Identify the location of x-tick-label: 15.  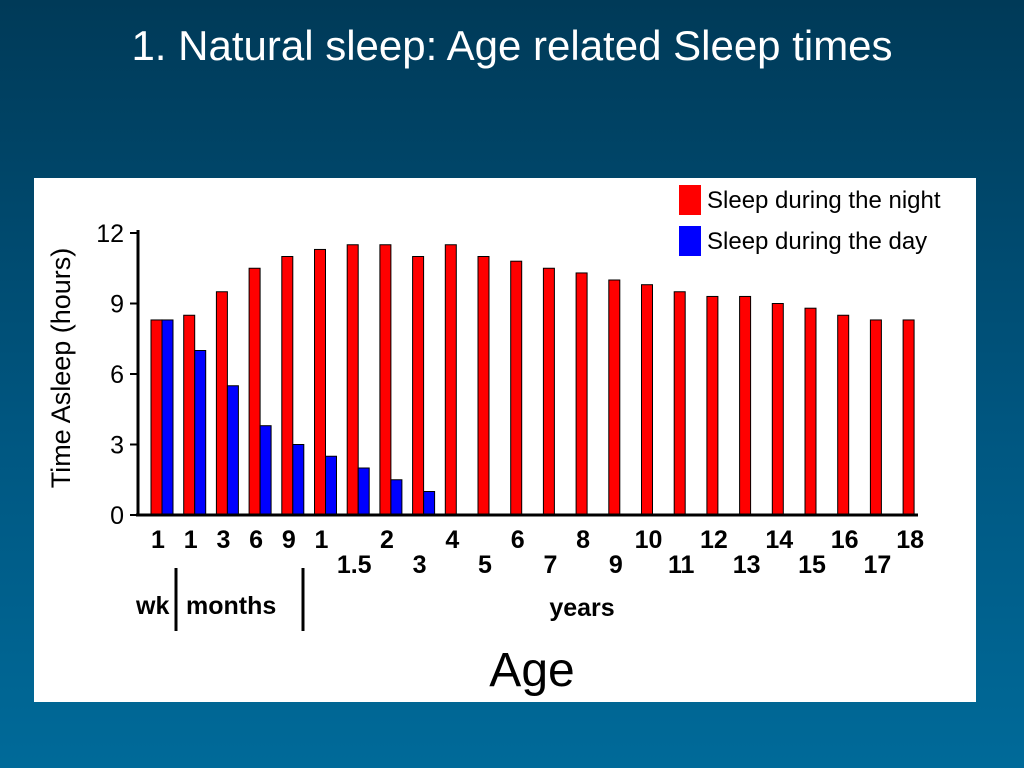
(812, 565).